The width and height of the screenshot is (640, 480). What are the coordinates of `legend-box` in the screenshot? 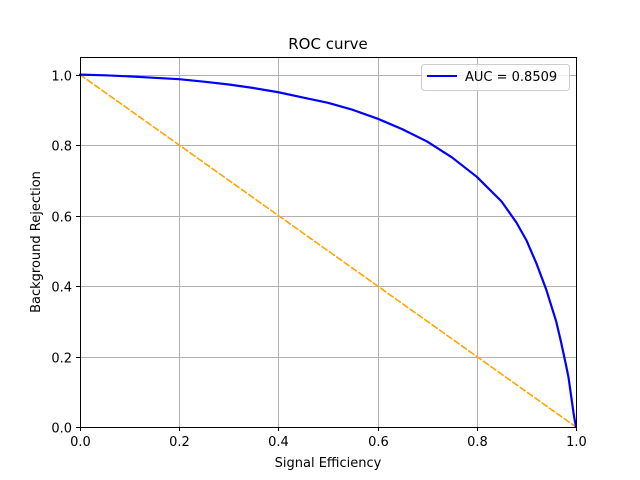 It's located at (495, 77).